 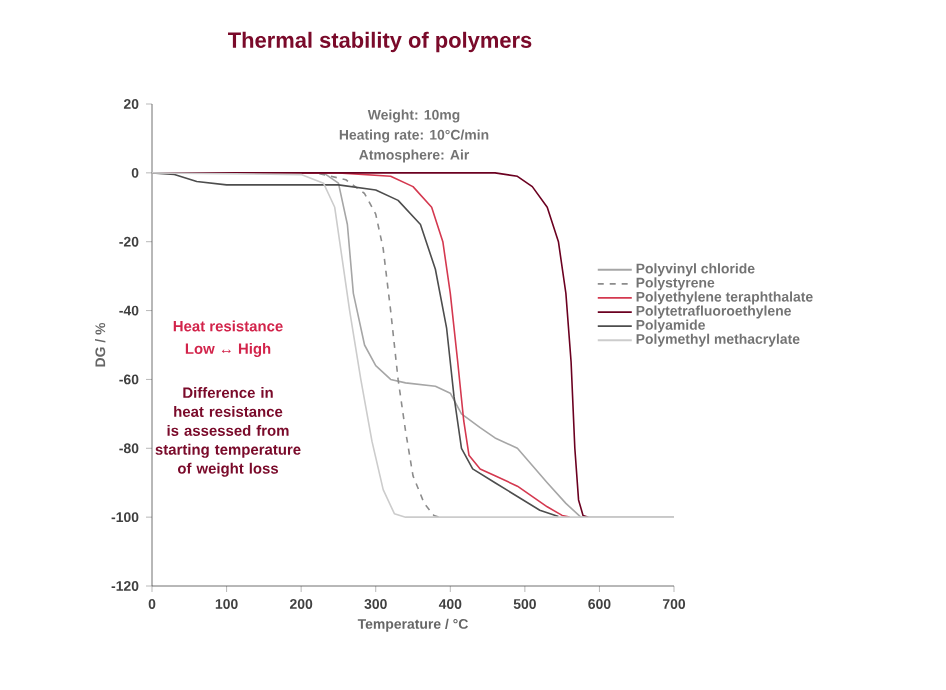 I want to click on chart-title: Thermal stability of polymers, so click(x=380, y=42).